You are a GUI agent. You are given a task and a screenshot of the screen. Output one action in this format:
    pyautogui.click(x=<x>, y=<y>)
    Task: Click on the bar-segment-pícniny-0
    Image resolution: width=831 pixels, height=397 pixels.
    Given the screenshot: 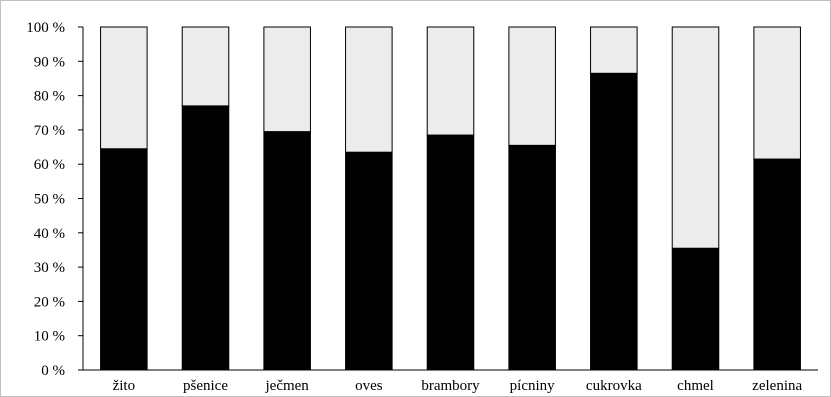 What is the action you would take?
    pyautogui.click(x=532, y=257)
    